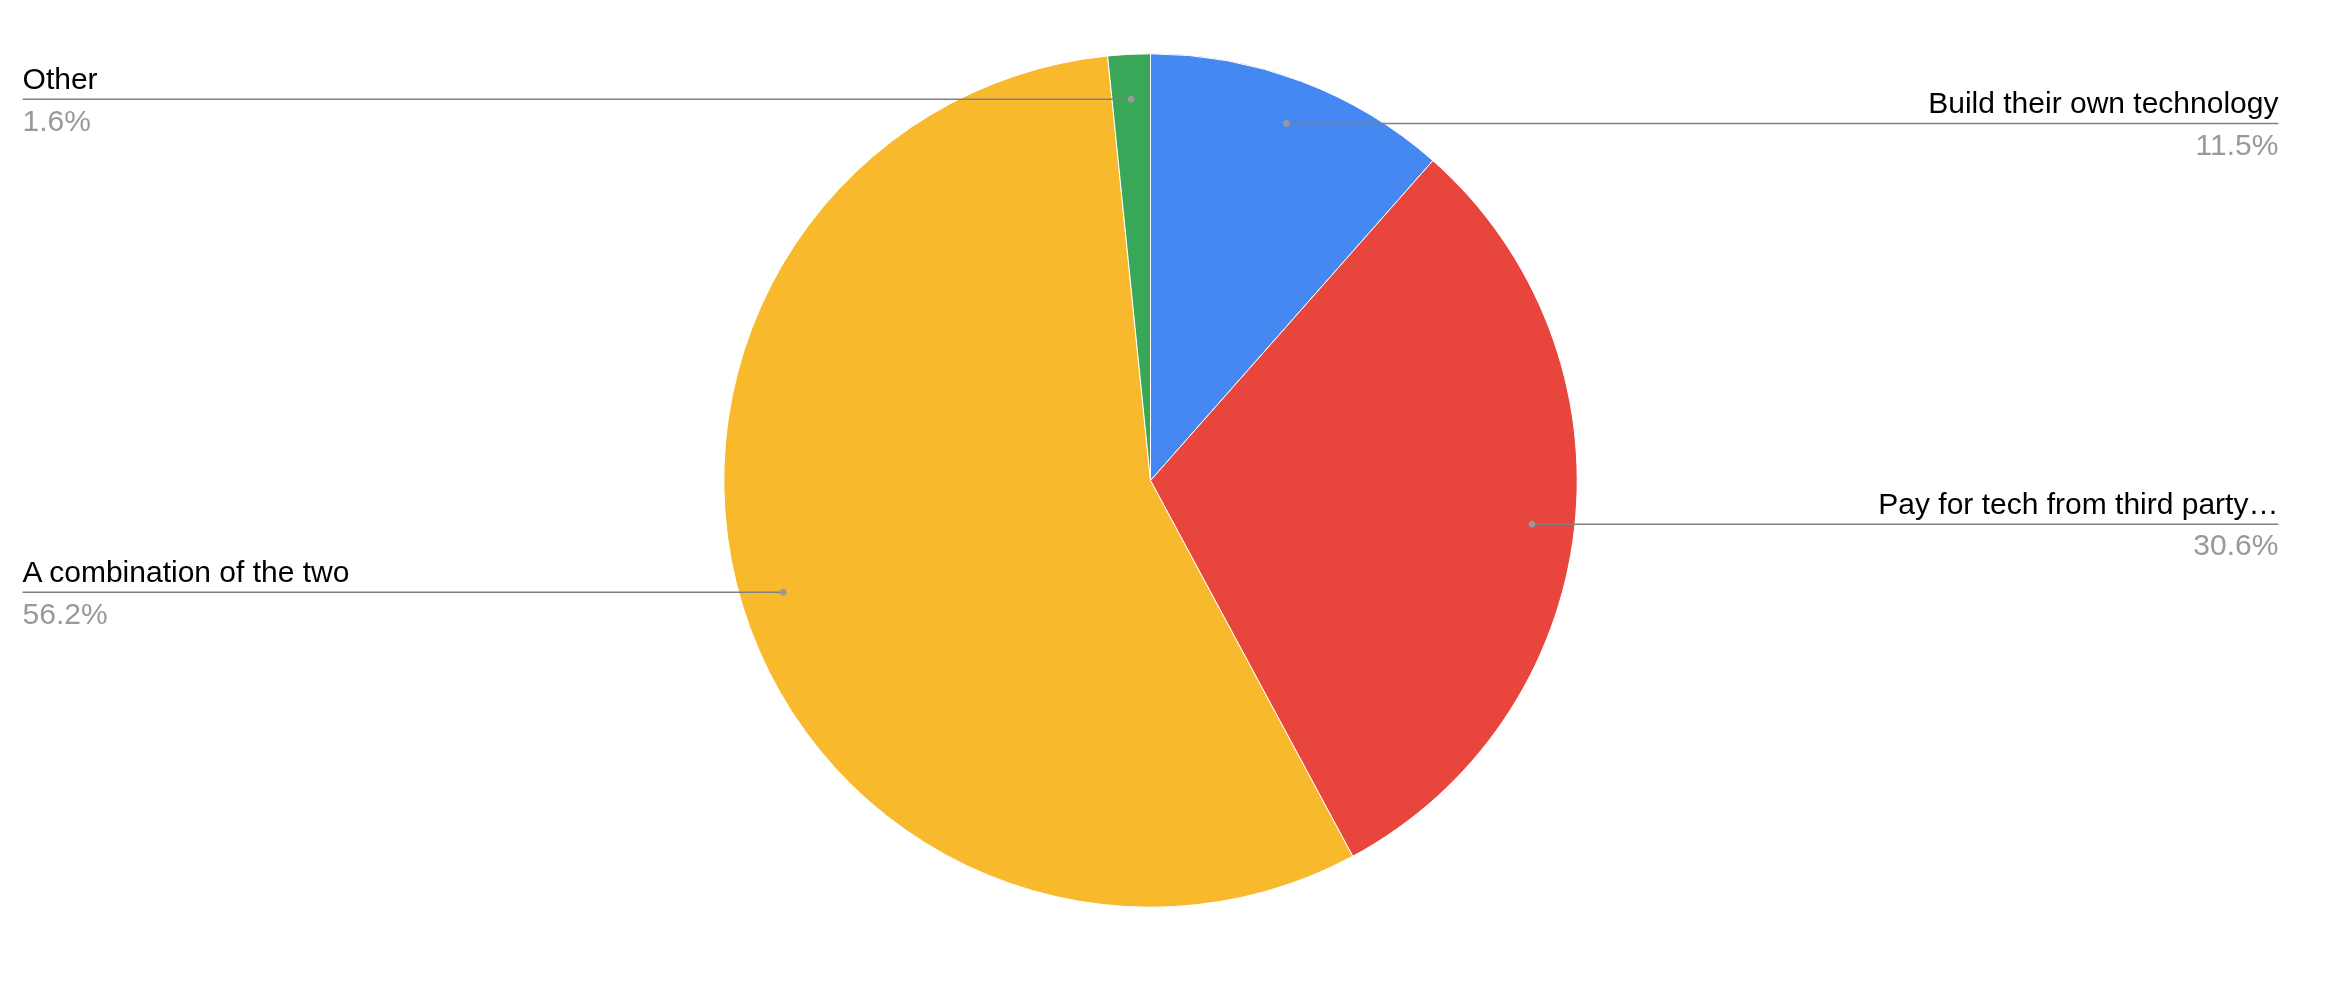 This screenshot has height=1000, width=2340. Describe the element at coordinates (56, 120) in the screenshot. I see `data-label: 1.6%` at that location.